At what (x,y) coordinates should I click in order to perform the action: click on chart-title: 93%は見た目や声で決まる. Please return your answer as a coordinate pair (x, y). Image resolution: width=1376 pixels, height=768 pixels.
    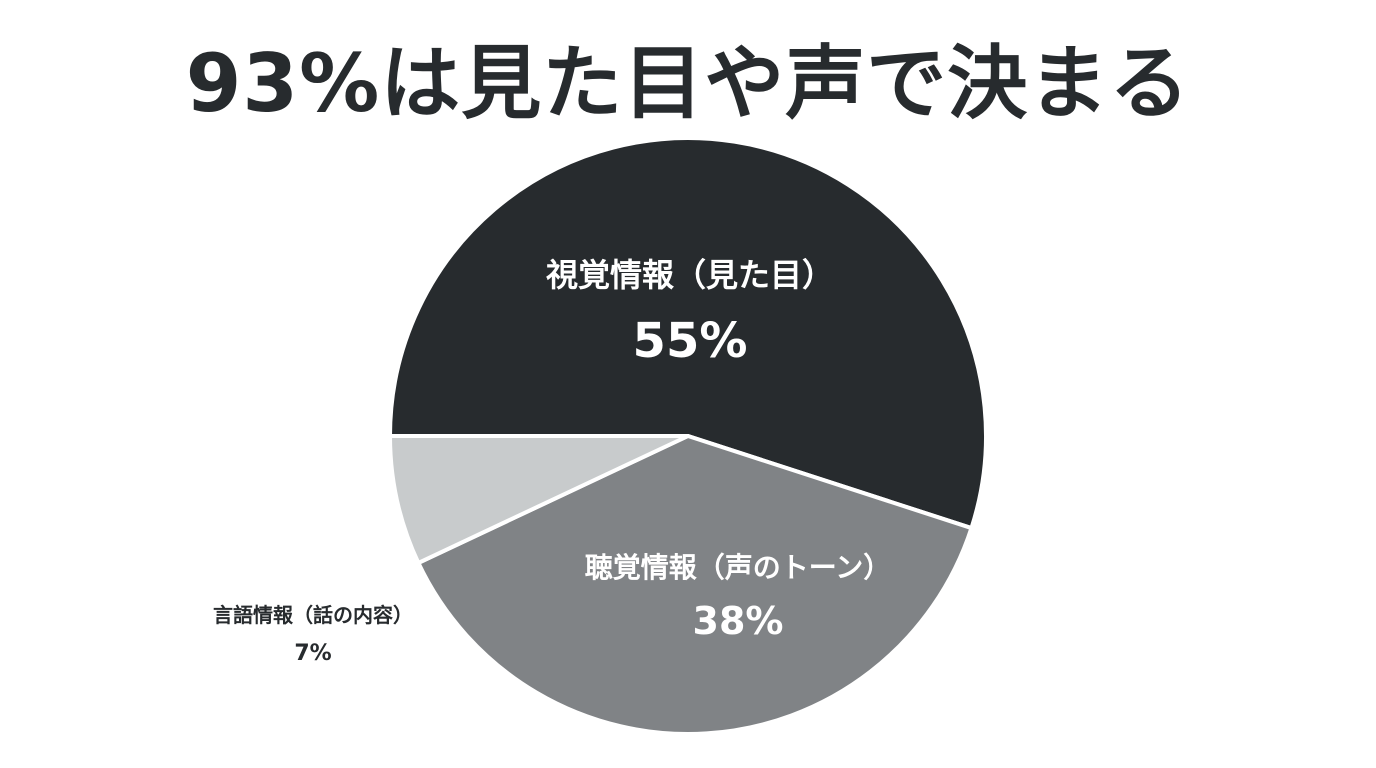
    Looking at the image, I should click on (688, 83).